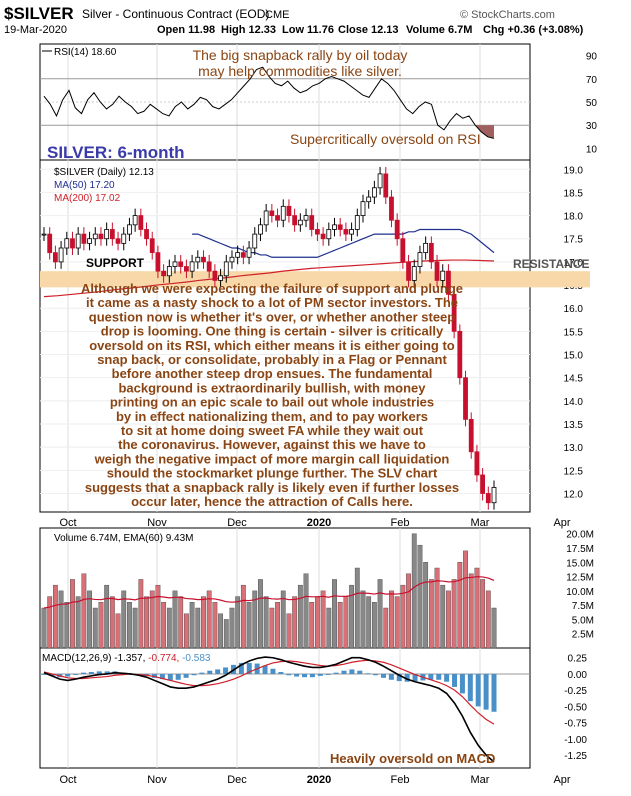 The image size is (631, 796). What do you see at coordinates (39, 13) in the screenshot?
I see `symbol-title: $SILVER` at bounding box center [39, 13].